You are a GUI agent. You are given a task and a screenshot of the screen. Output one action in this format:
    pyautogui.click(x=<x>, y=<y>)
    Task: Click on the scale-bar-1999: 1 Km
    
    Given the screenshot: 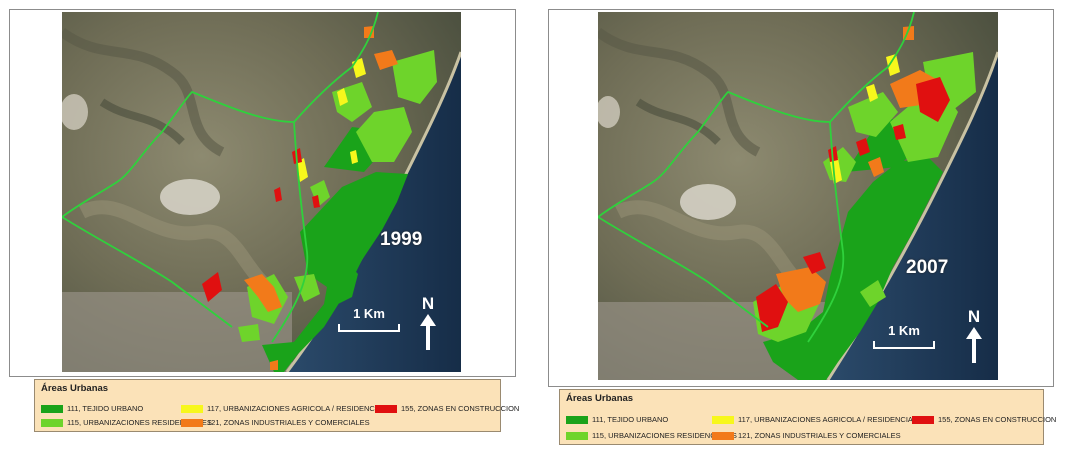 What is the action you would take?
    pyautogui.click(x=369, y=319)
    